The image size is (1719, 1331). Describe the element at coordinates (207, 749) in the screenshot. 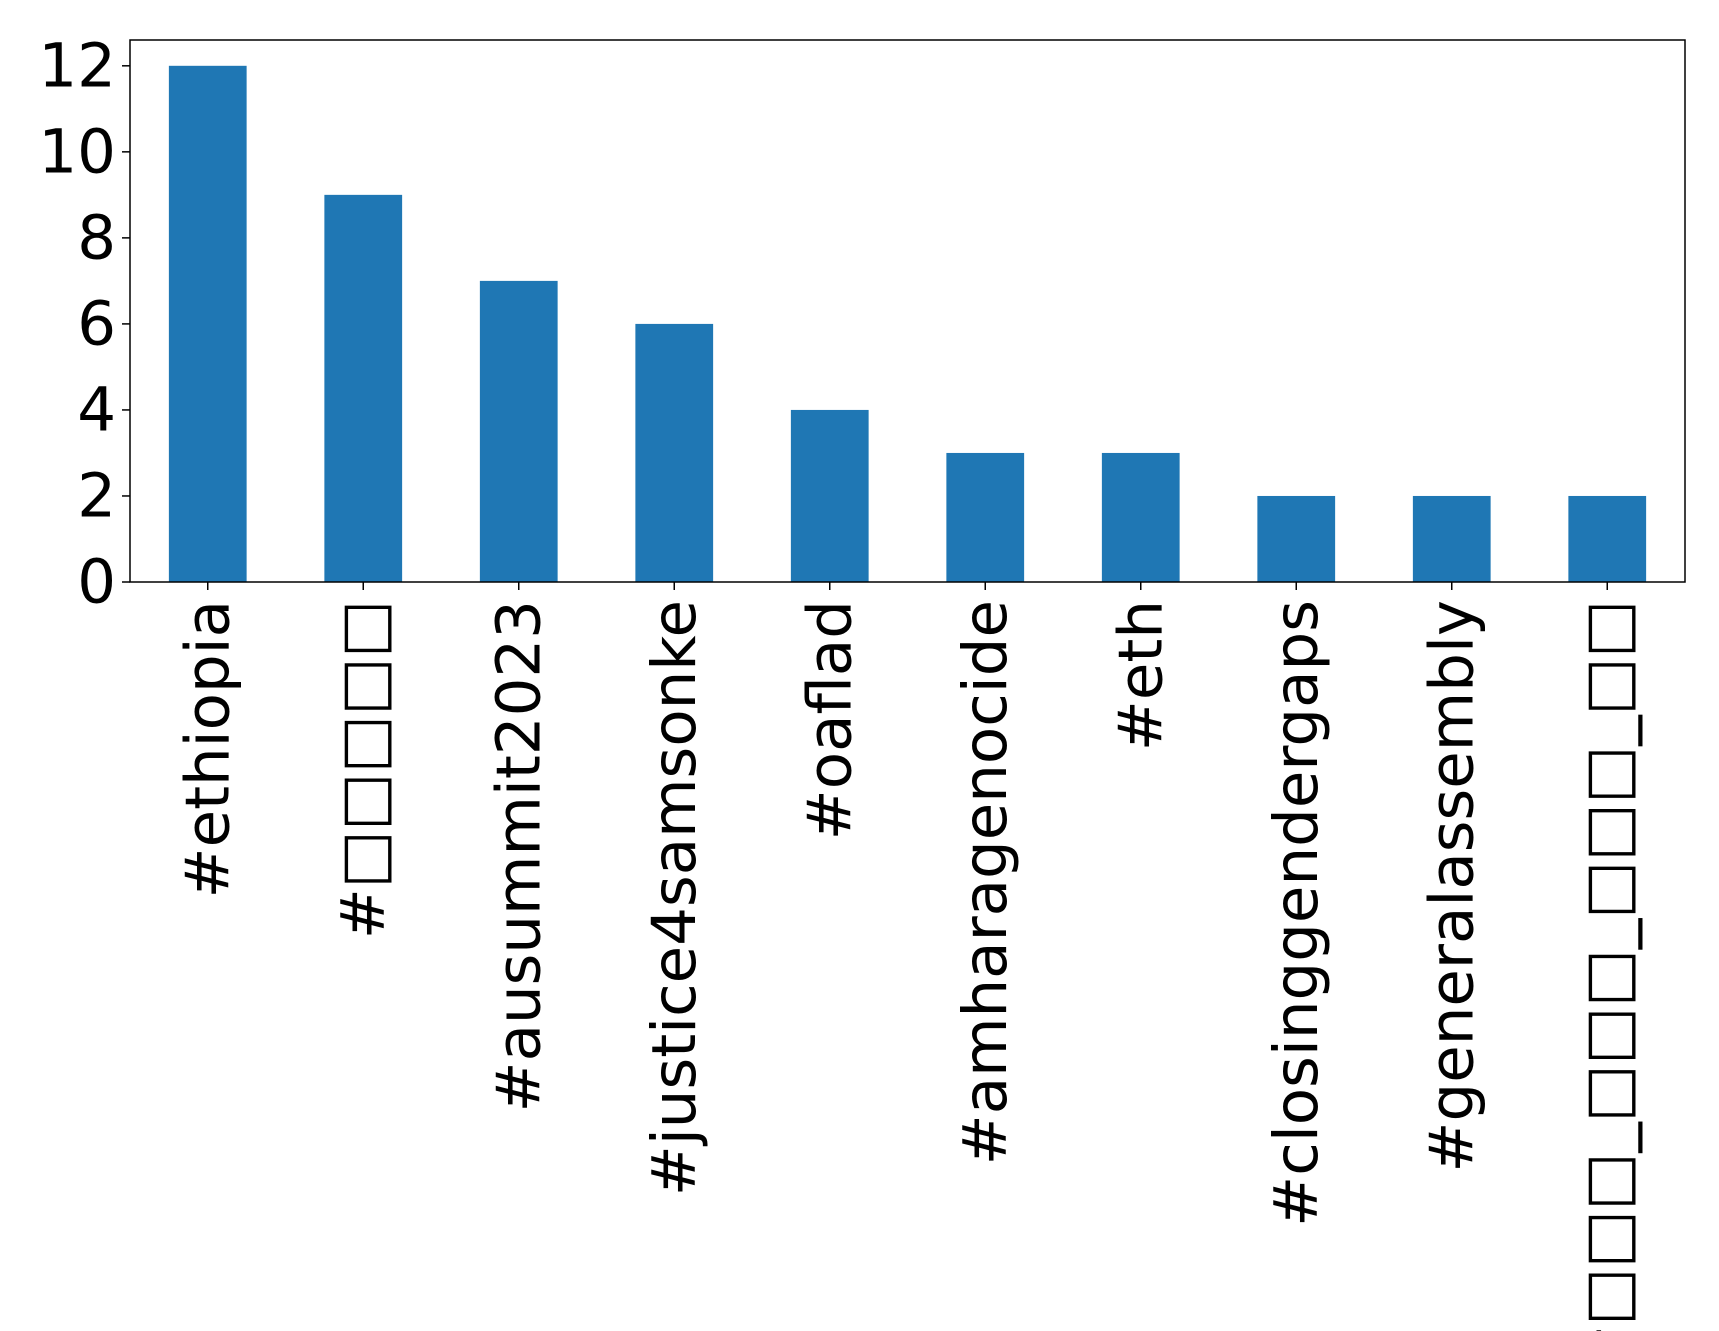

I see `x-tick-label-0: #ethiopia` at that location.